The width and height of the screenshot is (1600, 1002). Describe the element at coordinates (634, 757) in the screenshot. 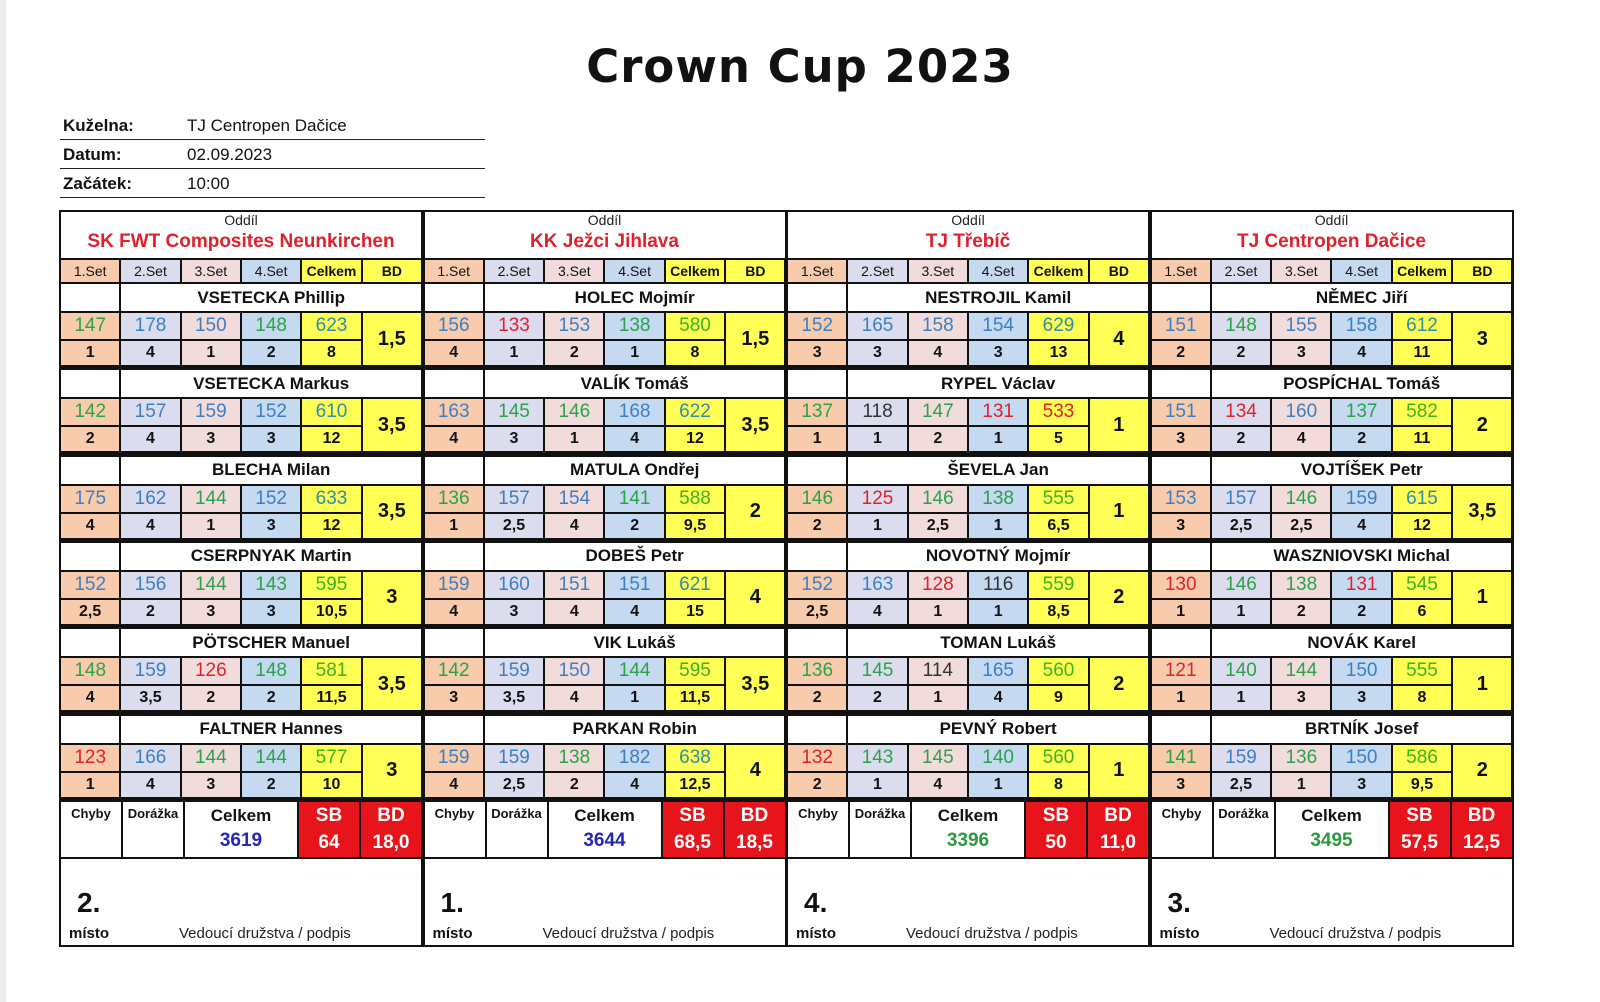

I see `set-score: 182` at that location.